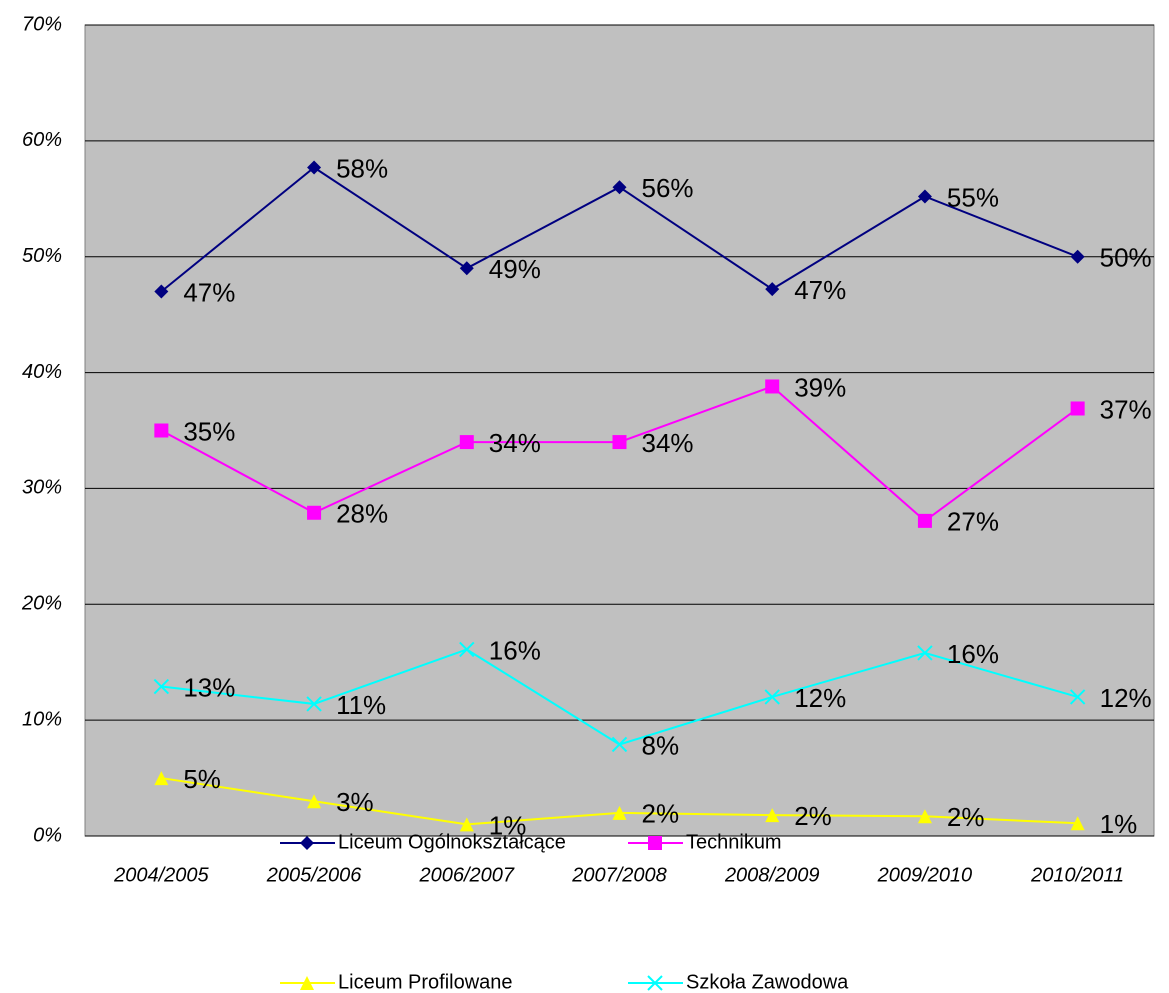 This screenshot has height=993, width=1169. Describe the element at coordinates (925, 875) in the screenshot. I see `x-tick-label: 2009/2010` at that location.